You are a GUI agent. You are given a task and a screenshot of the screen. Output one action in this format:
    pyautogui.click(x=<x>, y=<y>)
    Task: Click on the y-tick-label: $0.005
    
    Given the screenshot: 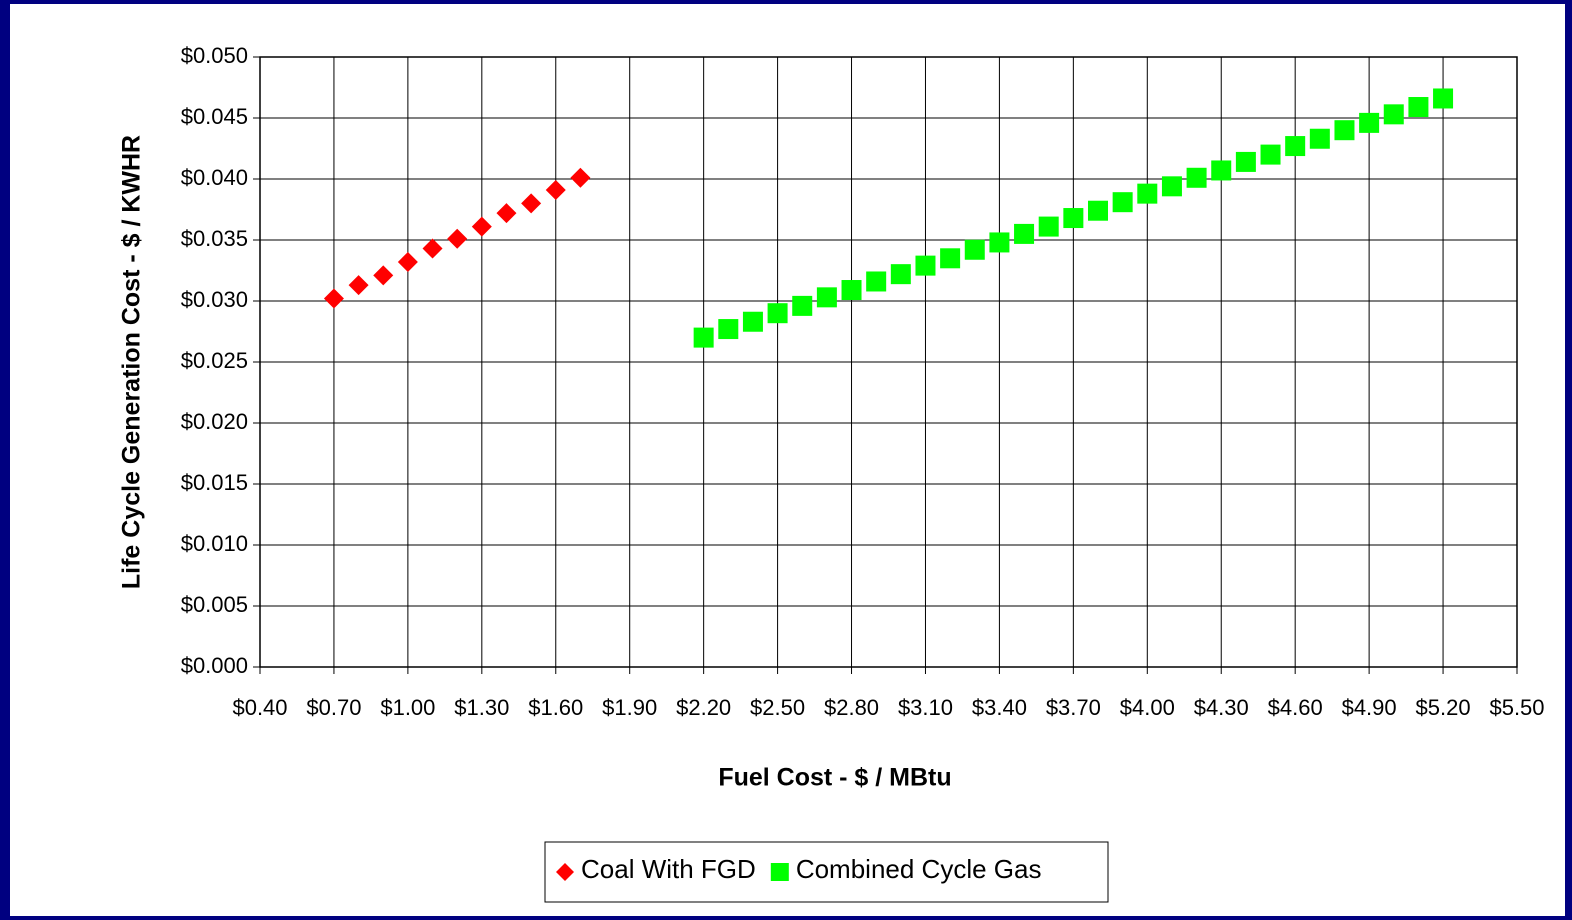 What is the action you would take?
    pyautogui.click(x=214, y=604)
    